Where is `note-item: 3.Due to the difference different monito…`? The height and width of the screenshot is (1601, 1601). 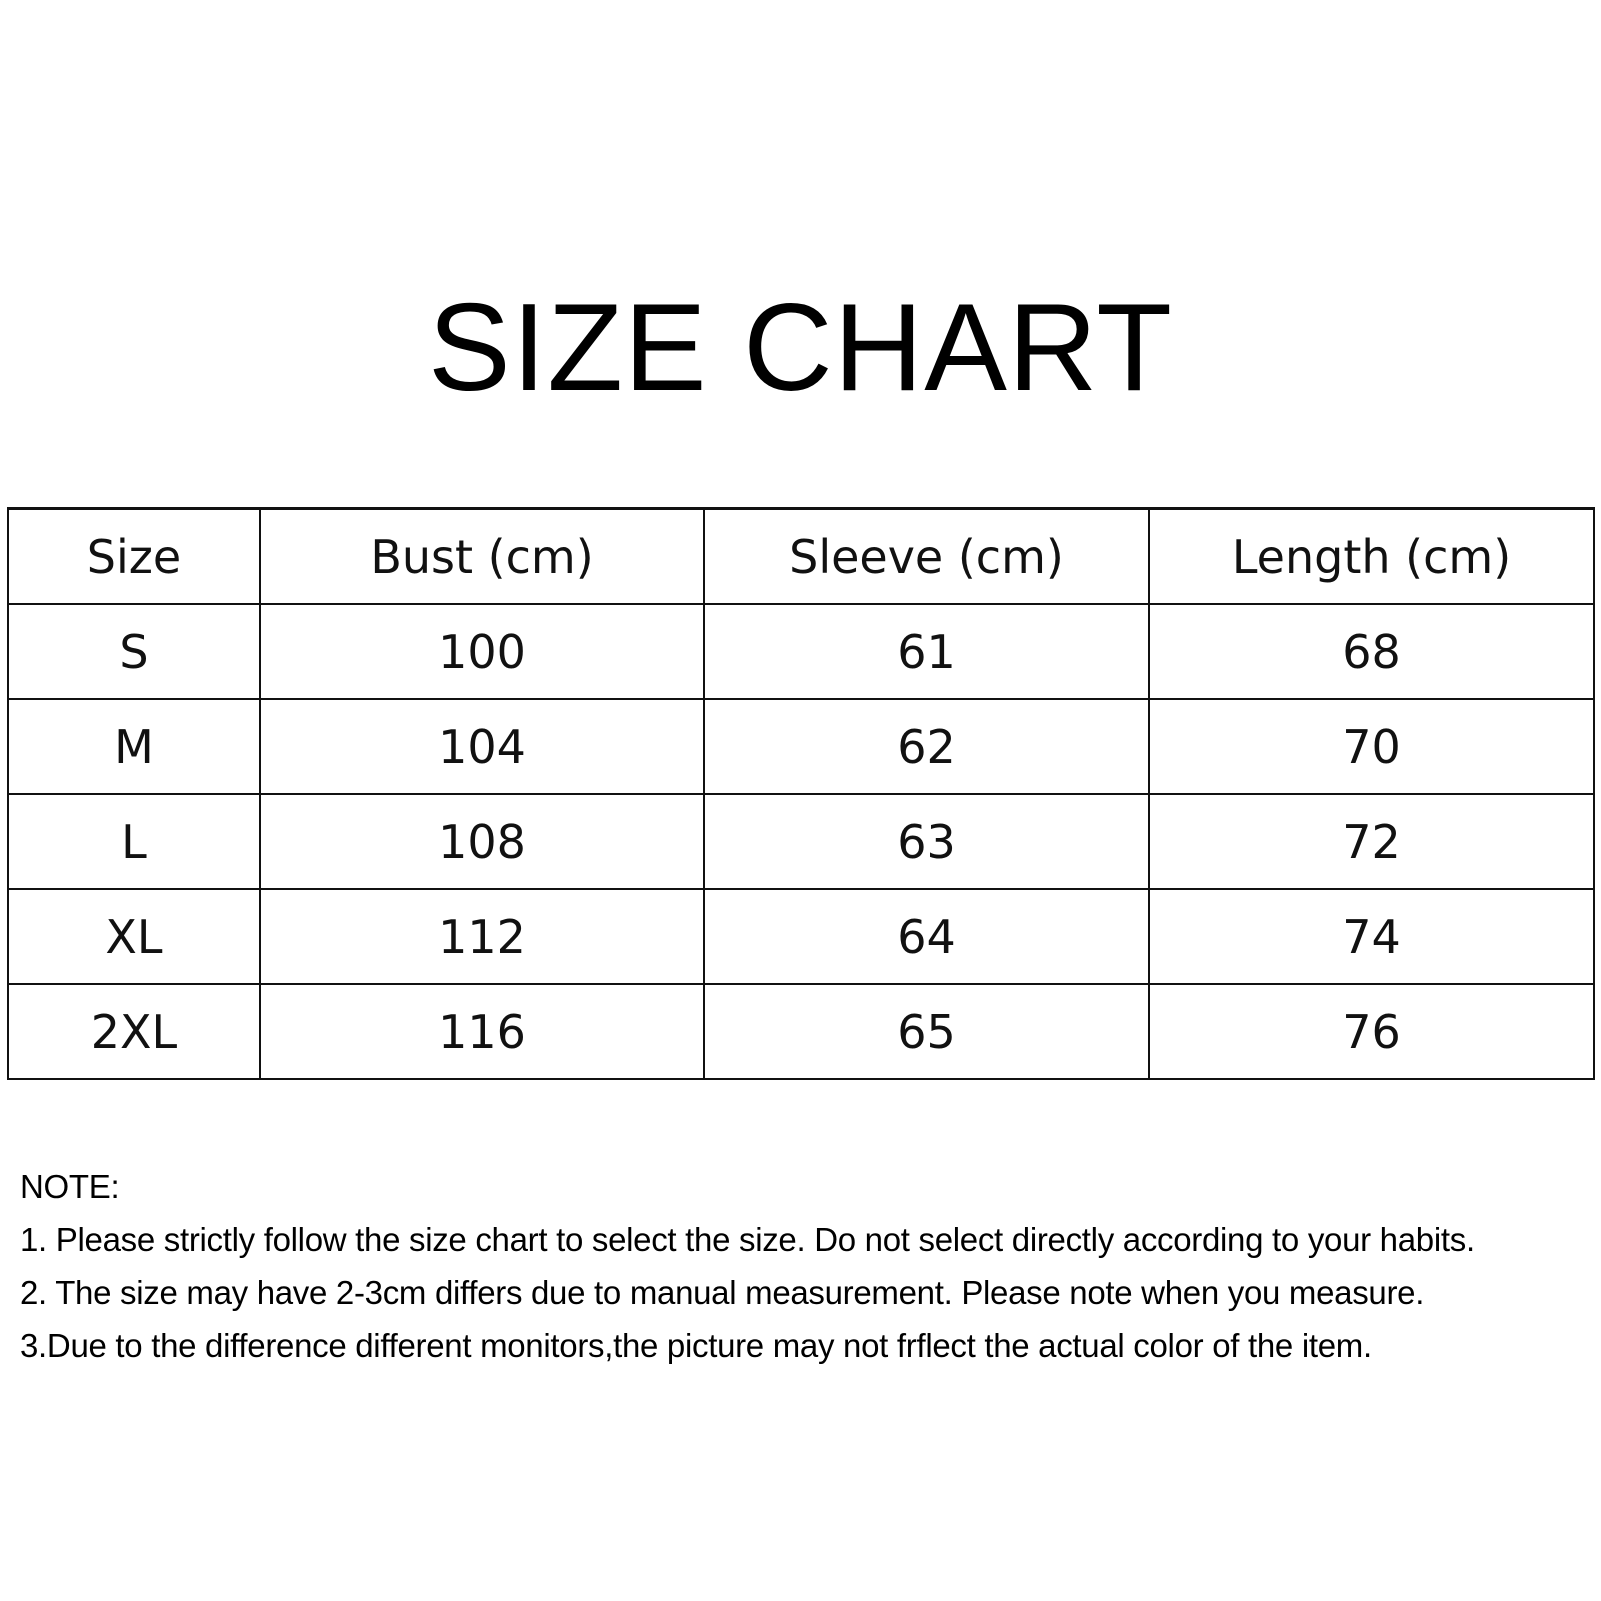
note-item: 3.Due to the difference different monito… is located at coordinates (696, 1345).